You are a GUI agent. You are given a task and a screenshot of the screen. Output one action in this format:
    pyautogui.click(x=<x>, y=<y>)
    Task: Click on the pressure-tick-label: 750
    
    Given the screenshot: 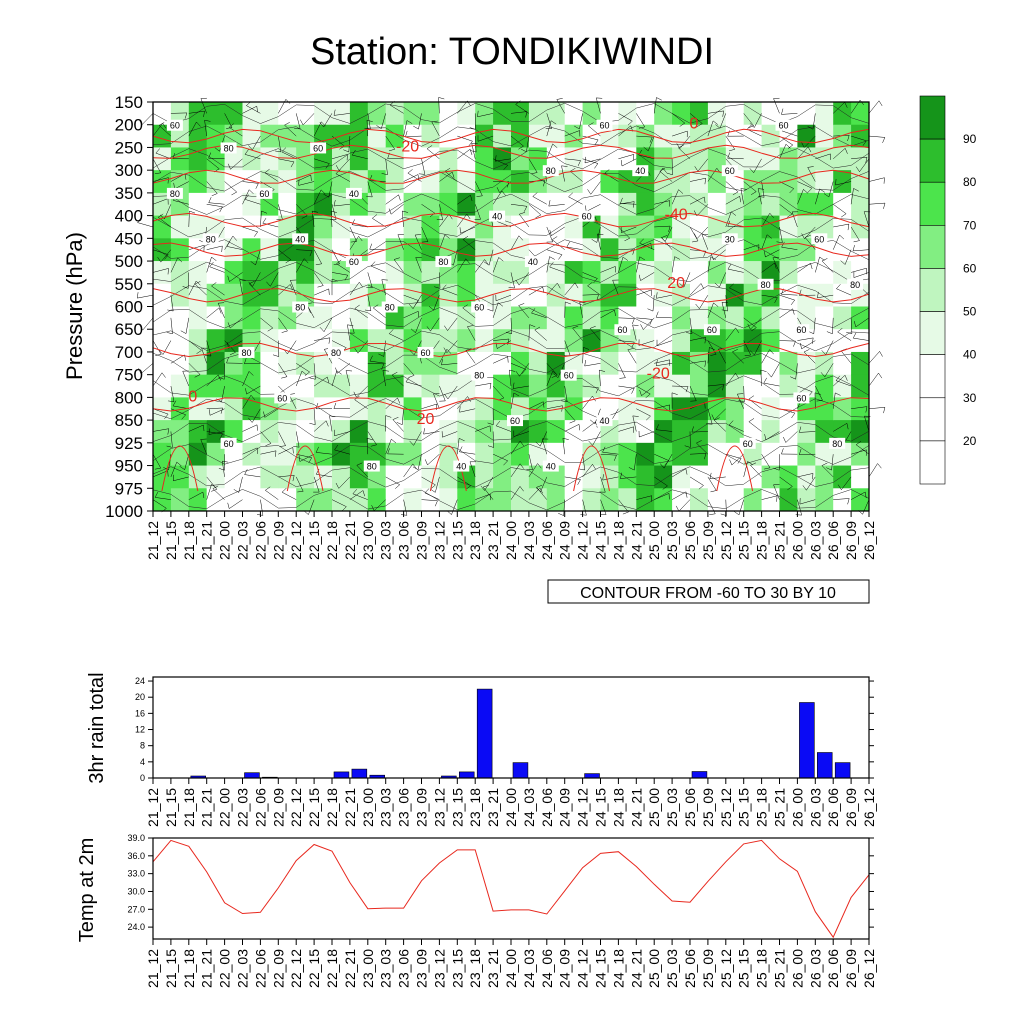 What is the action you would take?
    pyautogui.click(x=129, y=375)
    